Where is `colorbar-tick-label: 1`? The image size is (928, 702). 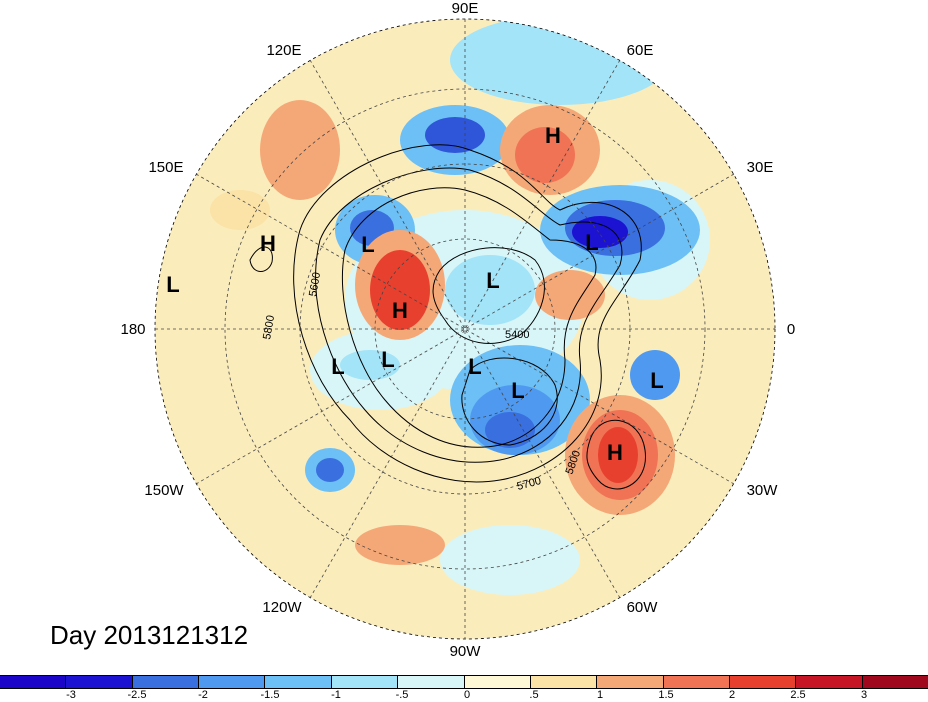
colorbar-tick-label: 1 is located at coordinates (600, 695).